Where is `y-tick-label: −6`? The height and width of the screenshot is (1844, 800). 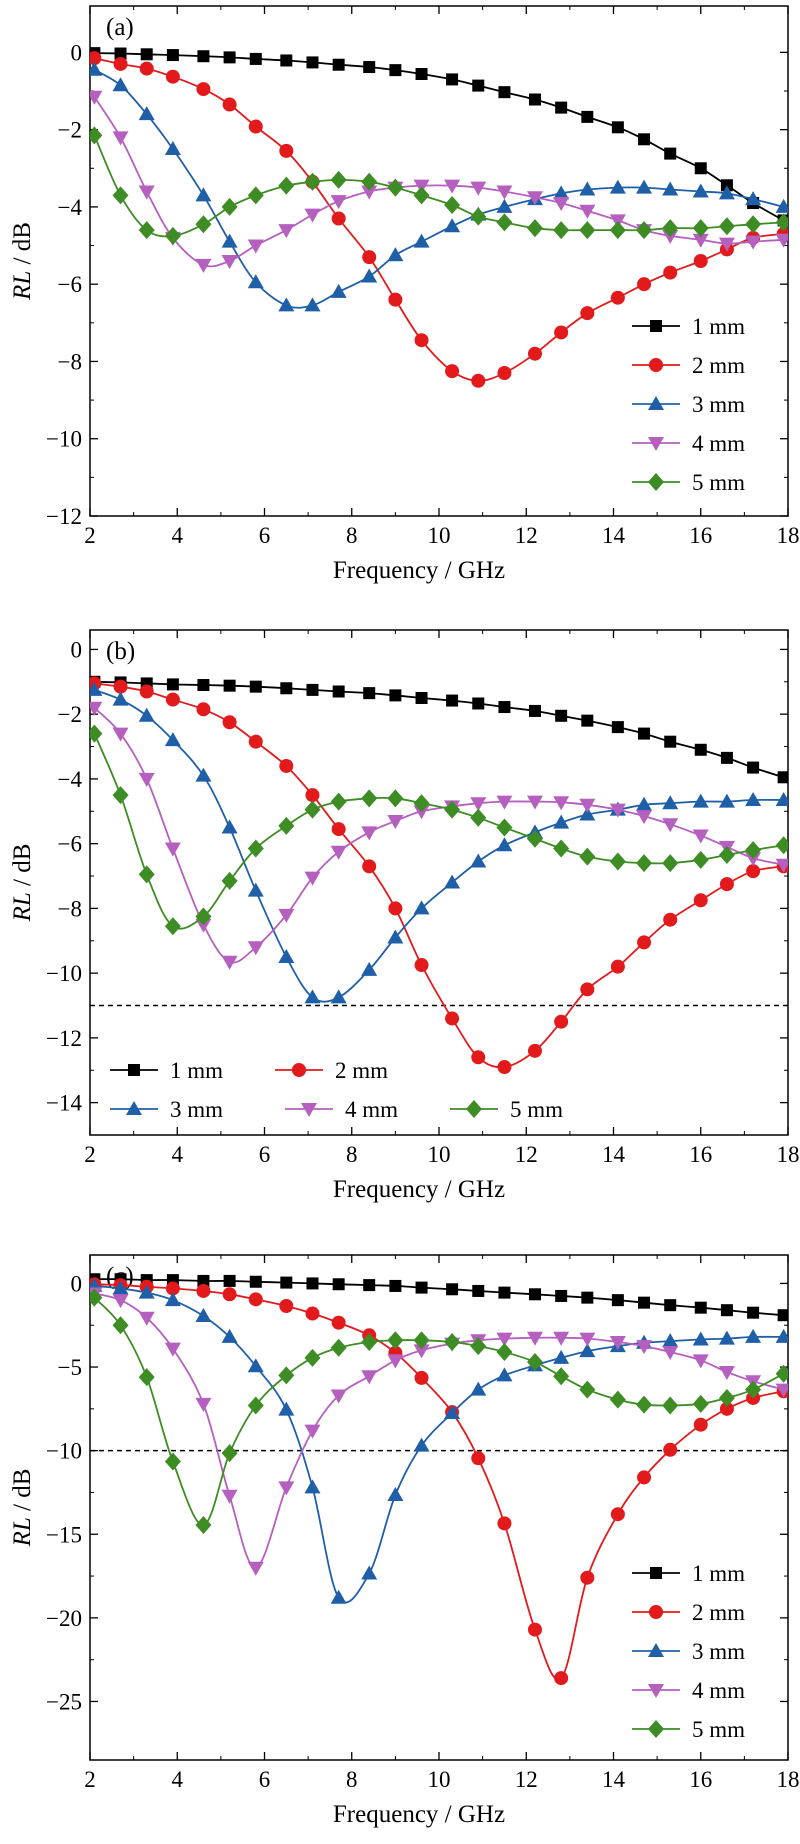 y-tick-label: −6 is located at coordinates (70, 284).